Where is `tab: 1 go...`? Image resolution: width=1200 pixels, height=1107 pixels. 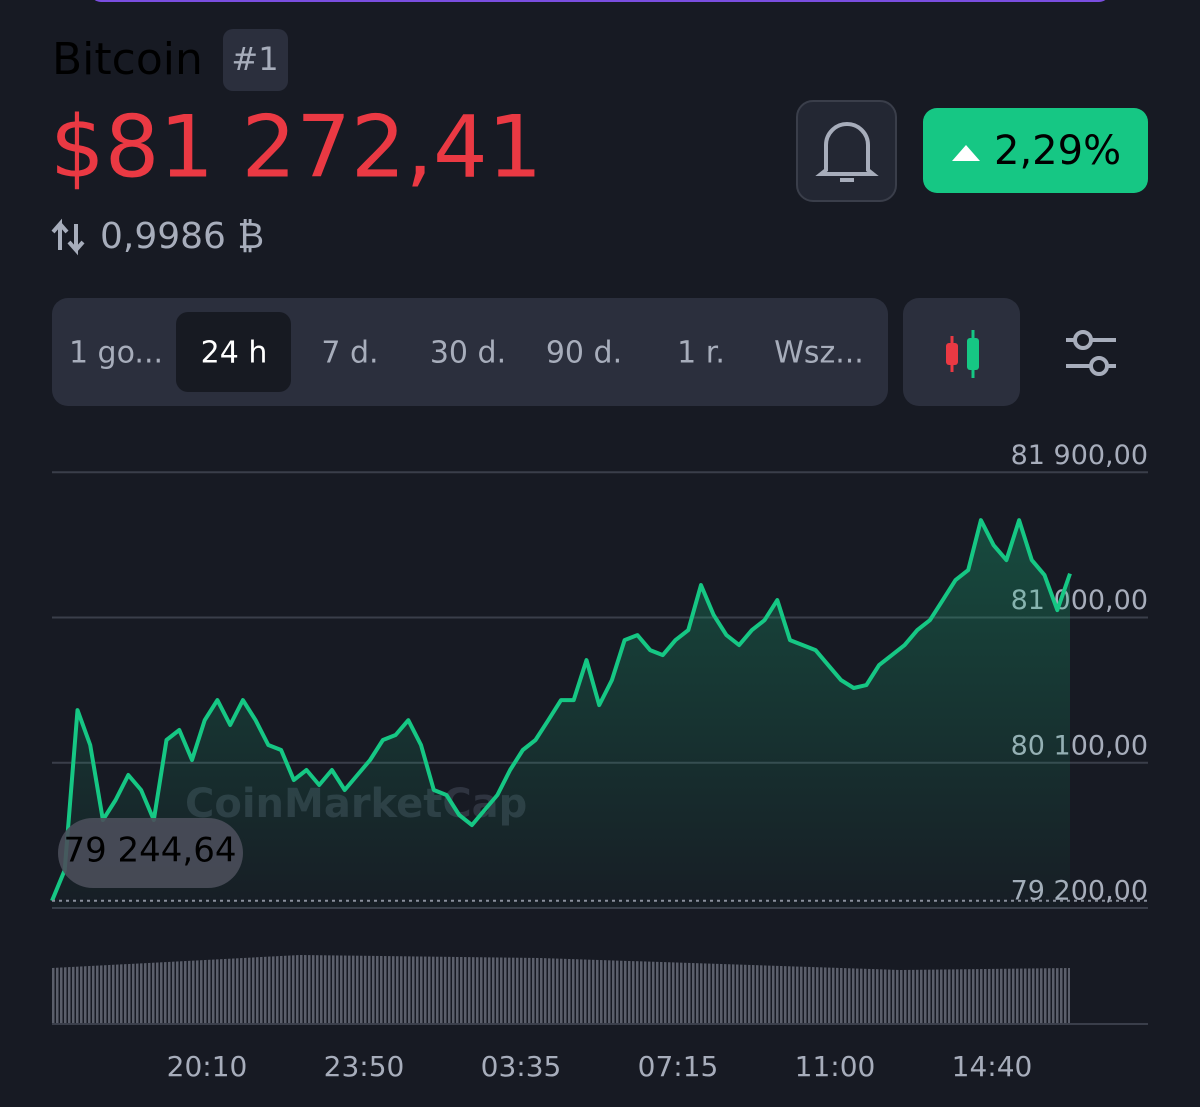
tab: 1 go... is located at coordinates (116, 353).